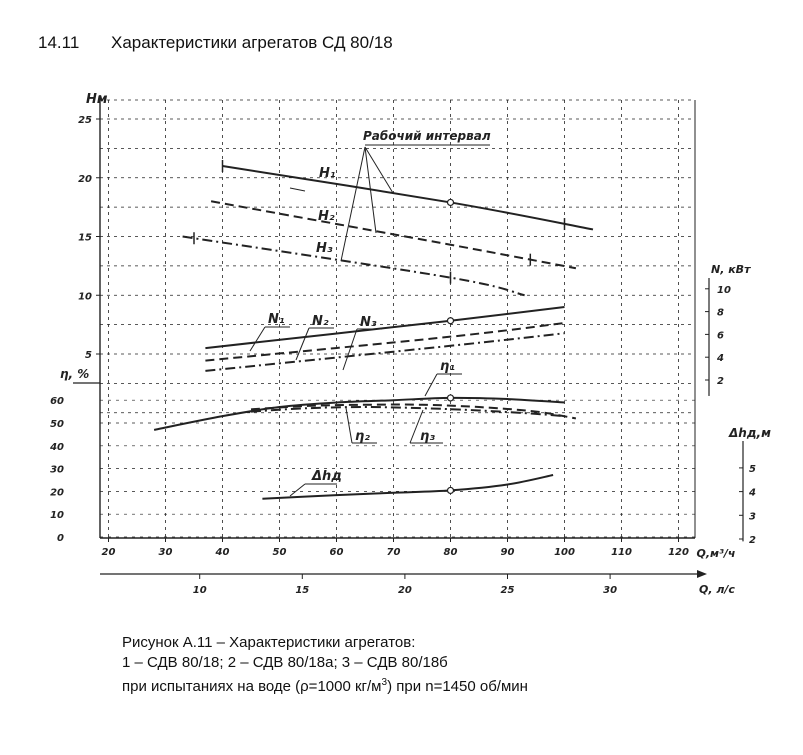 Image resolution: width=803 pixels, height=755 pixels. What do you see at coordinates (752, 516) in the screenshot?
I see `dh-tick-label: 3` at bounding box center [752, 516].